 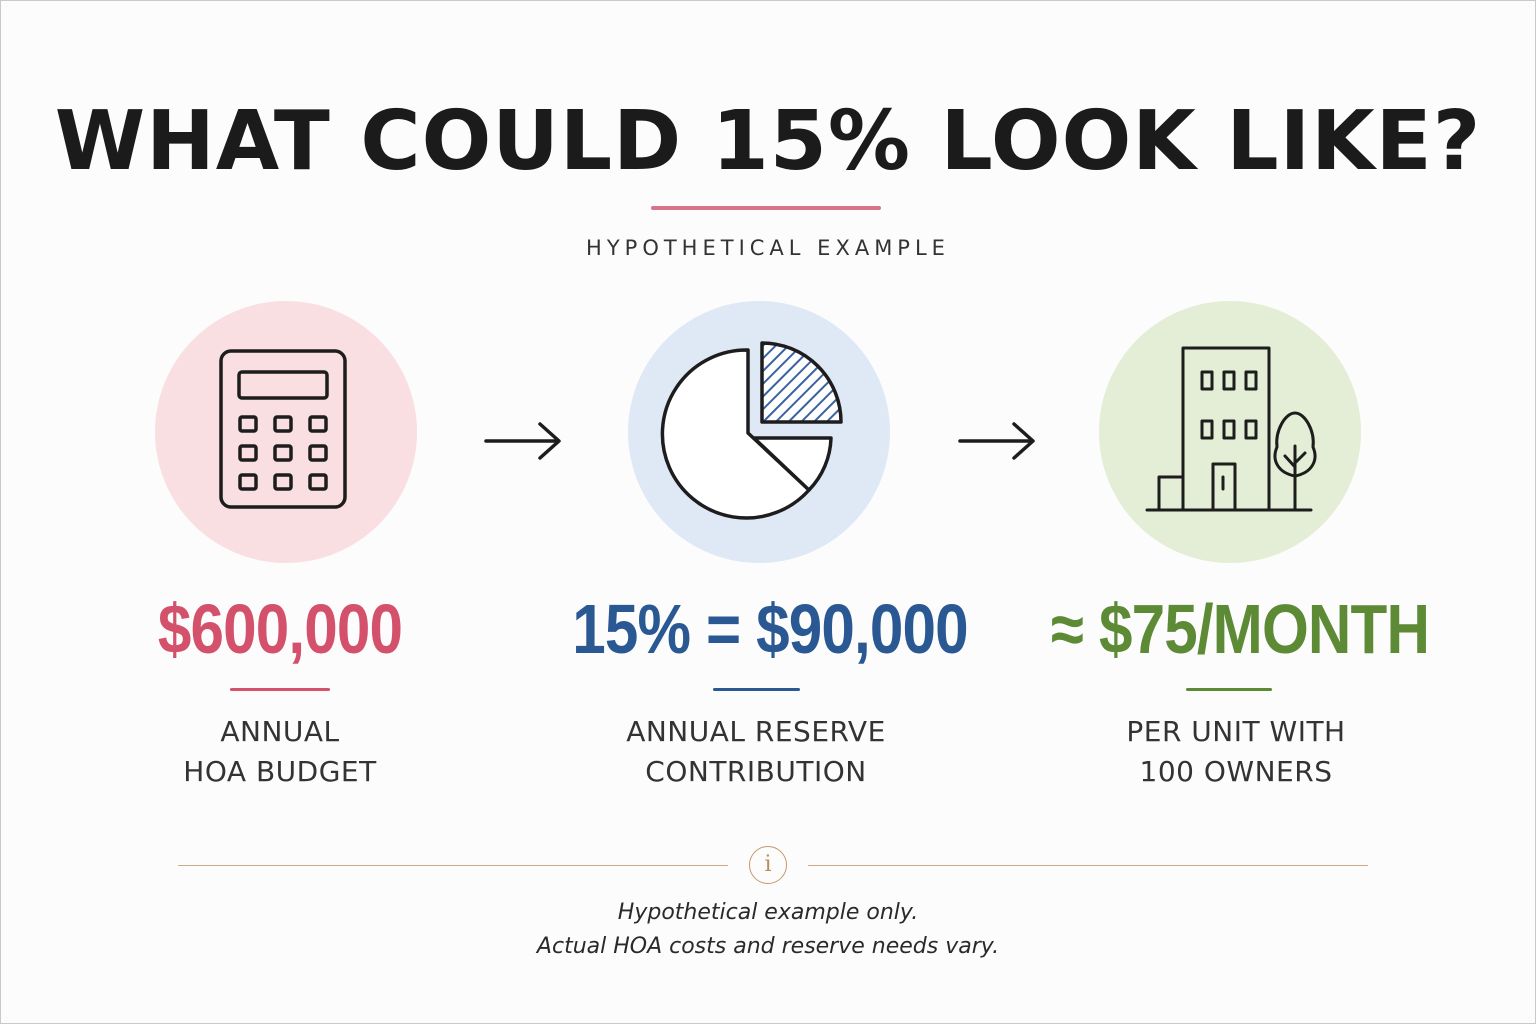 What do you see at coordinates (756, 731) in the screenshot?
I see `reserve-label-line: ANNUAL RESERVE` at bounding box center [756, 731].